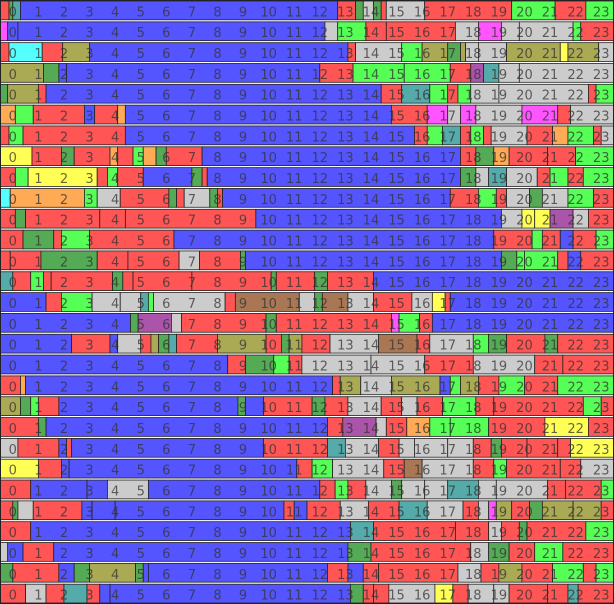  I want to click on hour-tick-label: 2, so click(64, 221).